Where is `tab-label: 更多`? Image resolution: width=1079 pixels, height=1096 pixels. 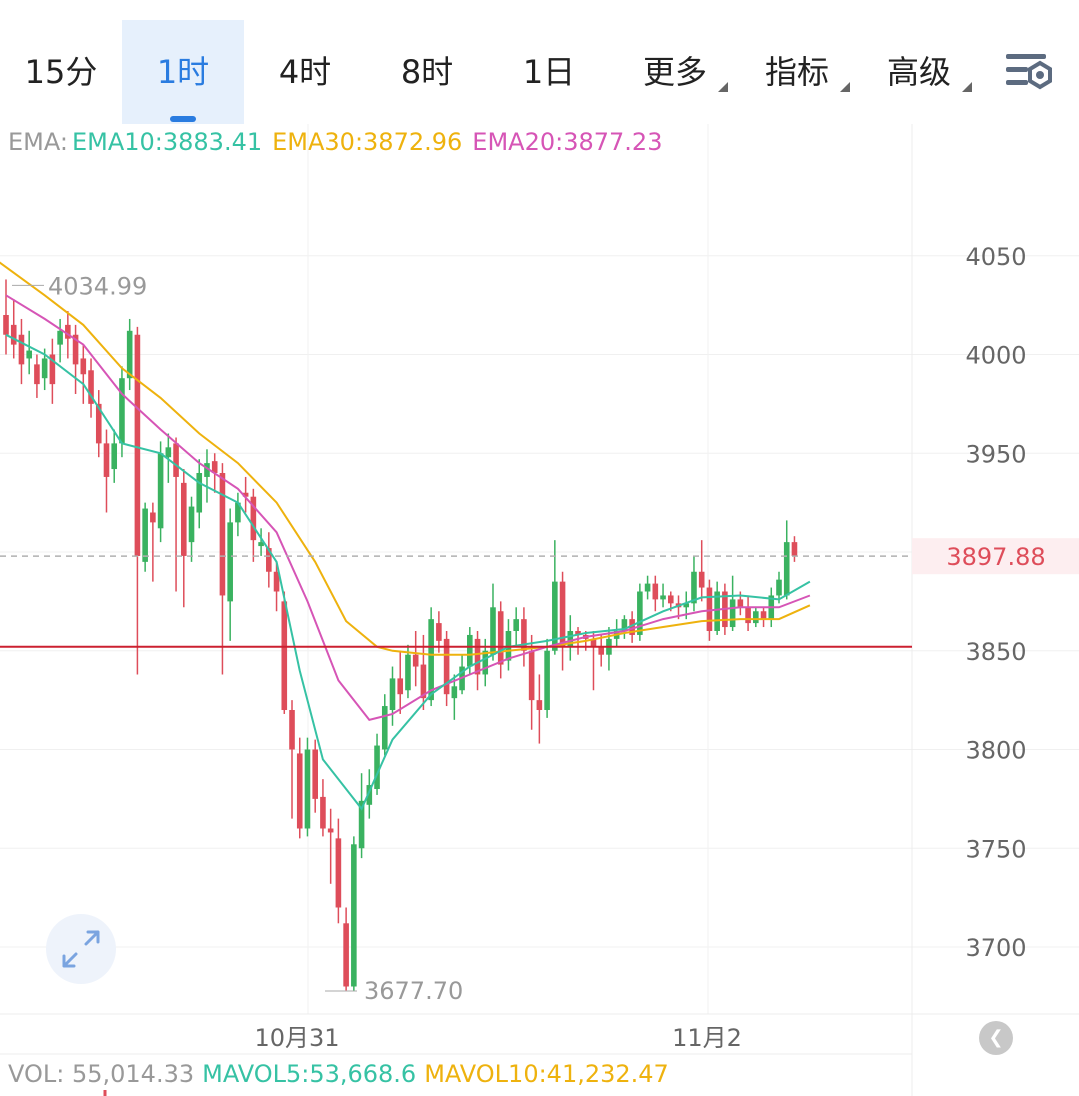
tab-label: 更多 is located at coordinates (674, 72).